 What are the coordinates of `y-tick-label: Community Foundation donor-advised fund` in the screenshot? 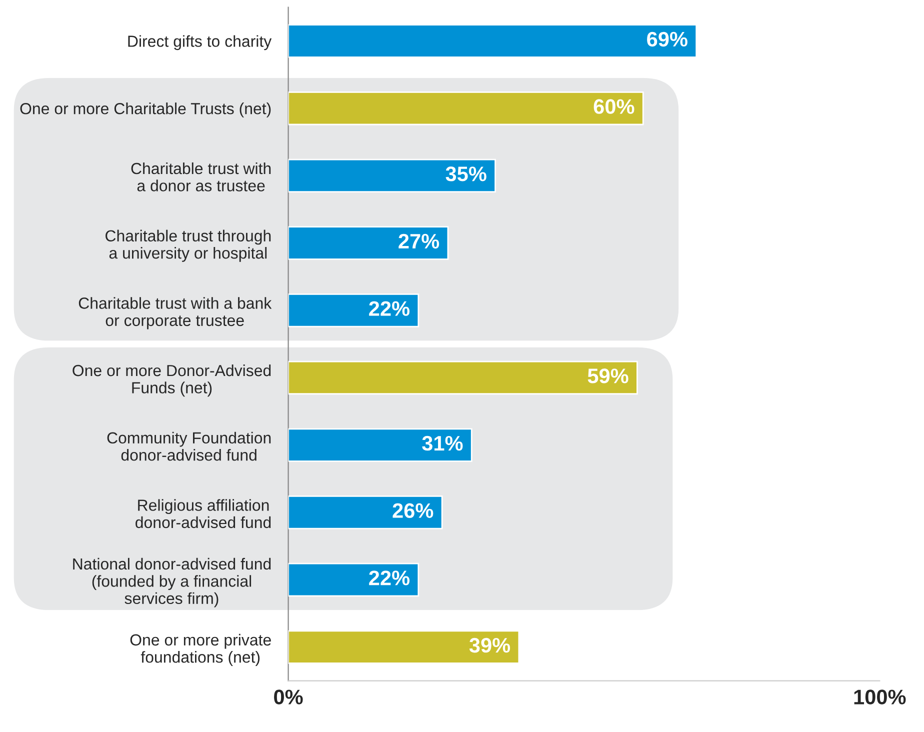 It's located at (189, 446).